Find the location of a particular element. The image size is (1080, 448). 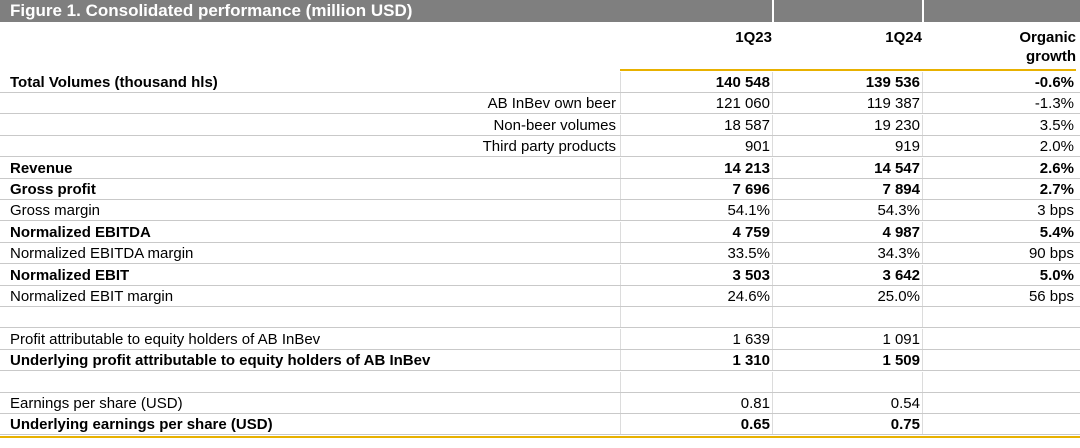

value-1q24 is located at coordinates (847, 317).